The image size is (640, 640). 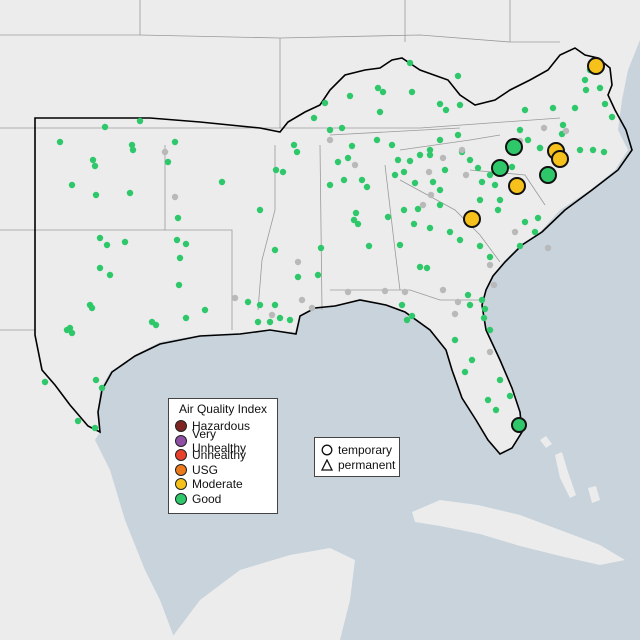 I want to click on moderate-monitor, so click(x=472, y=219).